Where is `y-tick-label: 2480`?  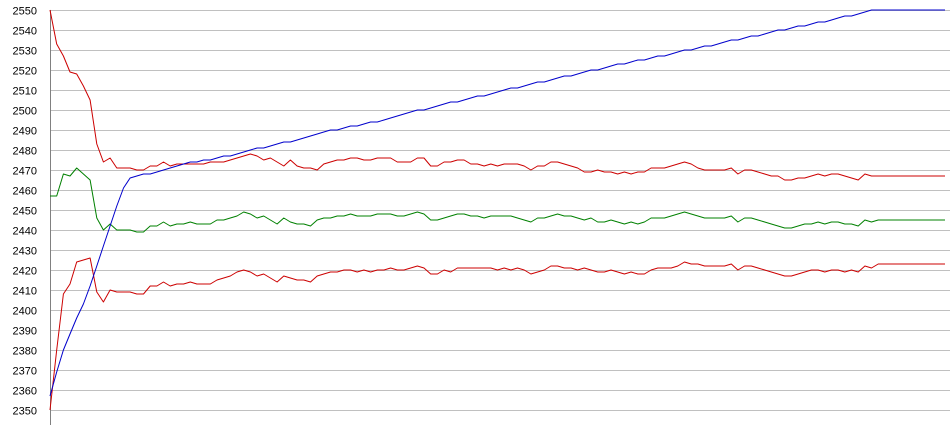 y-tick-label: 2480 is located at coordinates (25, 152).